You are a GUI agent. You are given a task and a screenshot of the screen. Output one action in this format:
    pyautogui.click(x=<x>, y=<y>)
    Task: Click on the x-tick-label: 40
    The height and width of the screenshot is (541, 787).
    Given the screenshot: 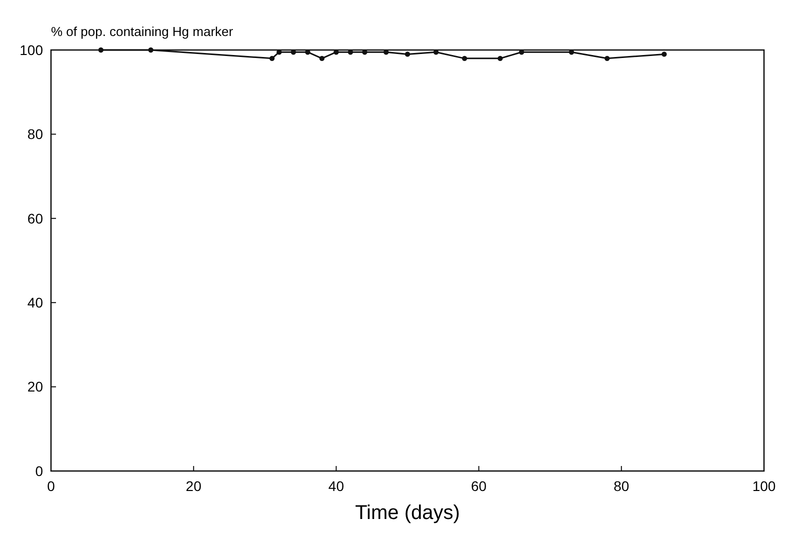 What is the action you would take?
    pyautogui.click(x=336, y=486)
    